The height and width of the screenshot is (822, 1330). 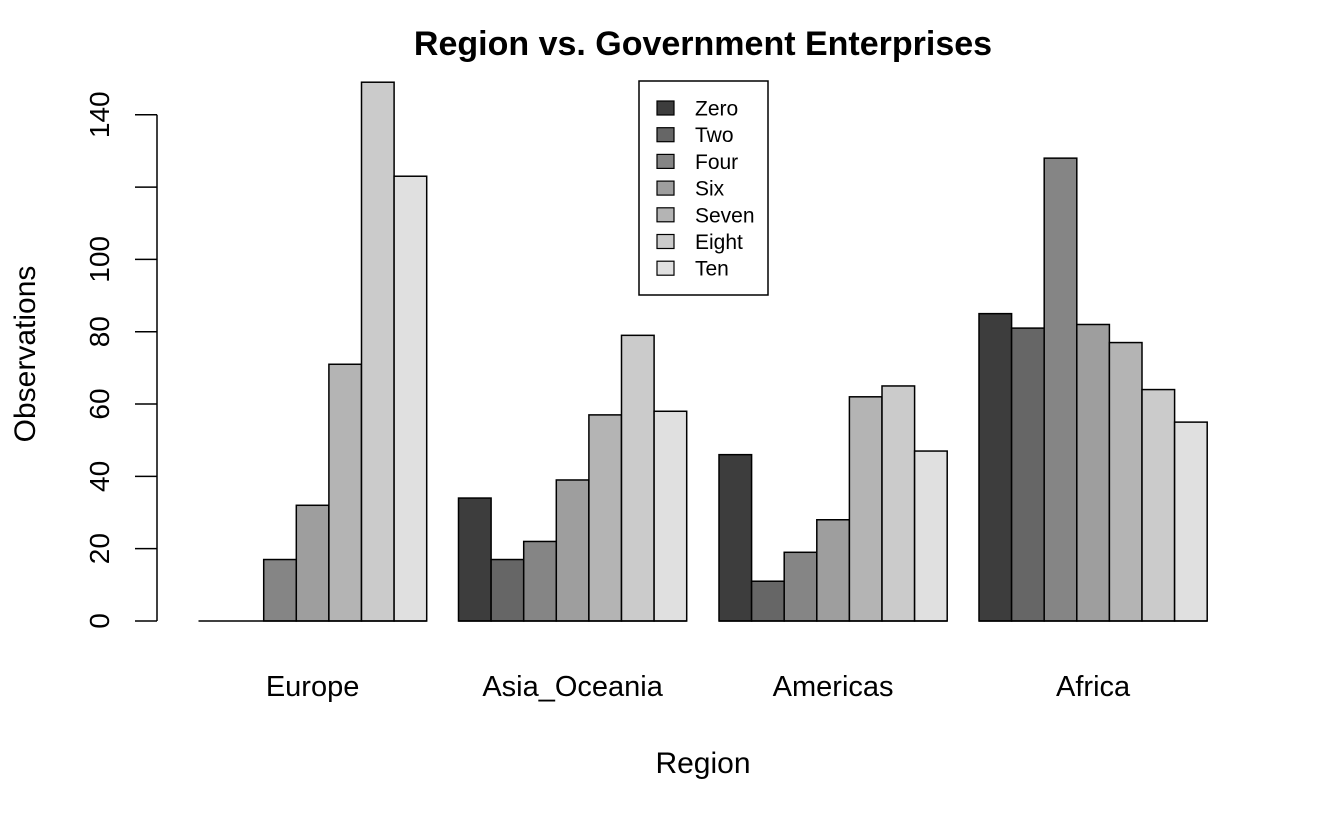 I want to click on y-tick-label: 60, so click(x=99, y=403).